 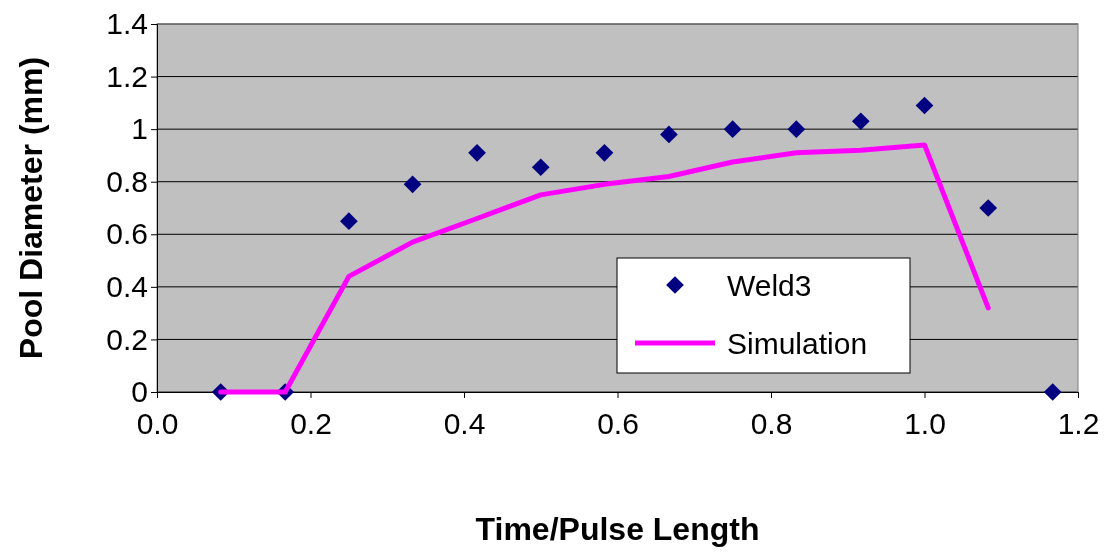 I want to click on x-tick-label: 0.6, so click(x=618, y=423).